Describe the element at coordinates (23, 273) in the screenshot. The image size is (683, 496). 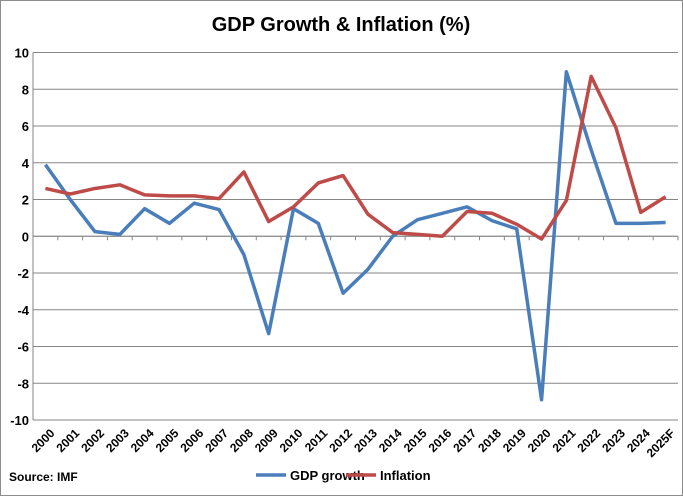
I see `y-tick-label: -2` at that location.